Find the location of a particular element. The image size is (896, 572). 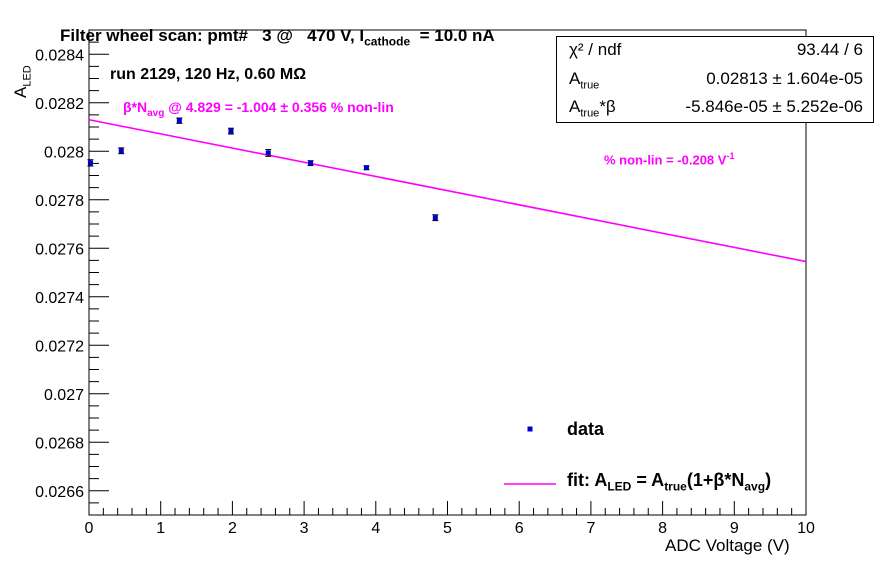

x-tick-label: 4 is located at coordinates (375, 528).